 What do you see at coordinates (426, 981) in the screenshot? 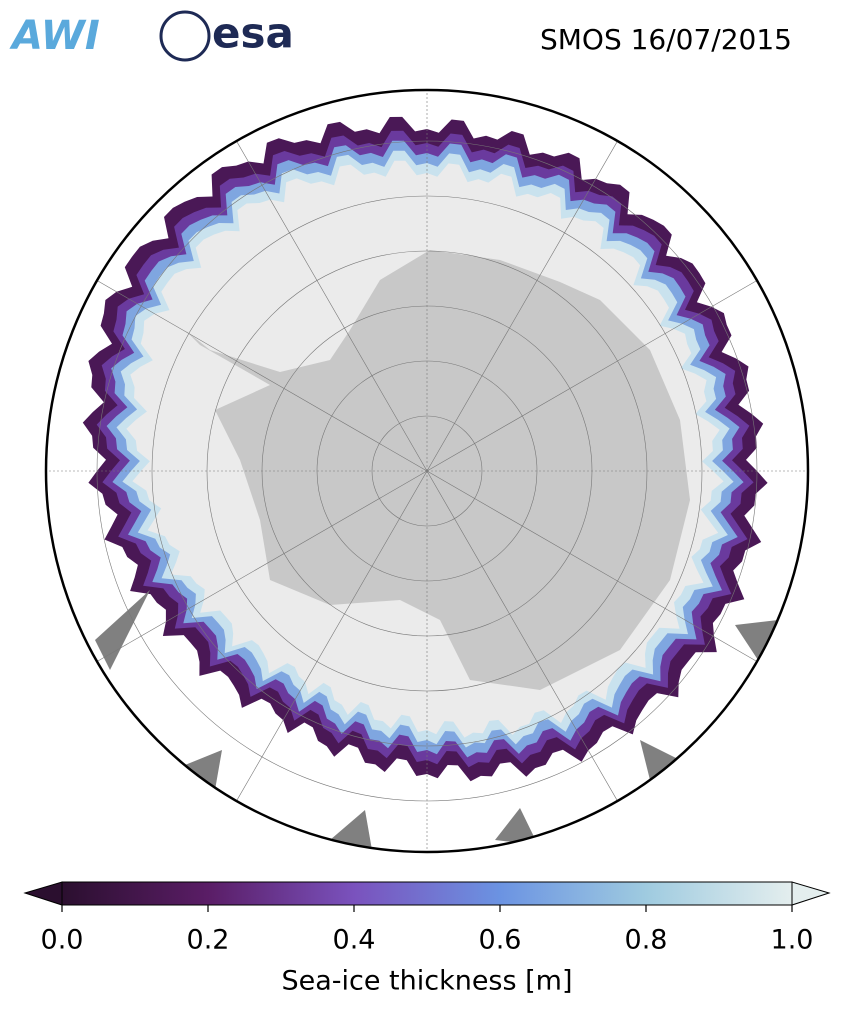
I see `colorbar-label: Sea-ice thickness [m]` at bounding box center [426, 981].